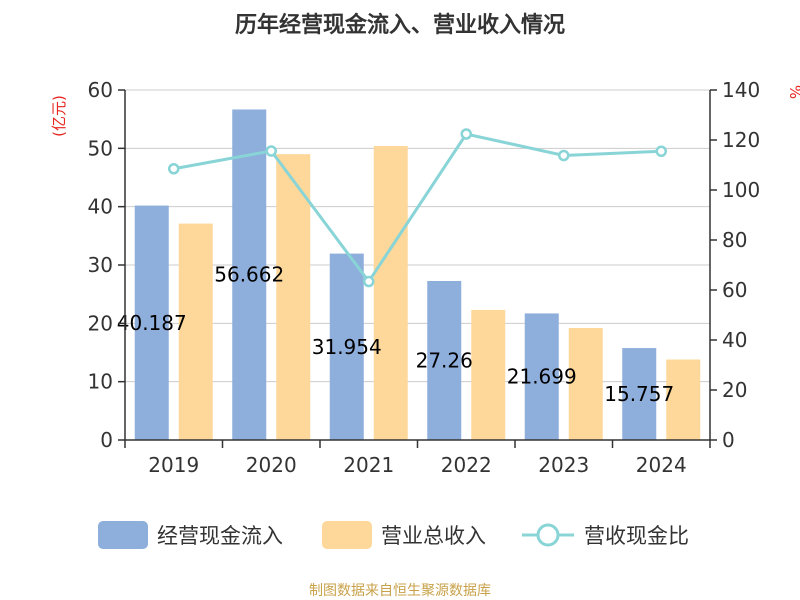 This screenshot has width=800, height=600. I want to click on footer-source: 制图数据来自恒生聚源数据库, so click(400, 591).